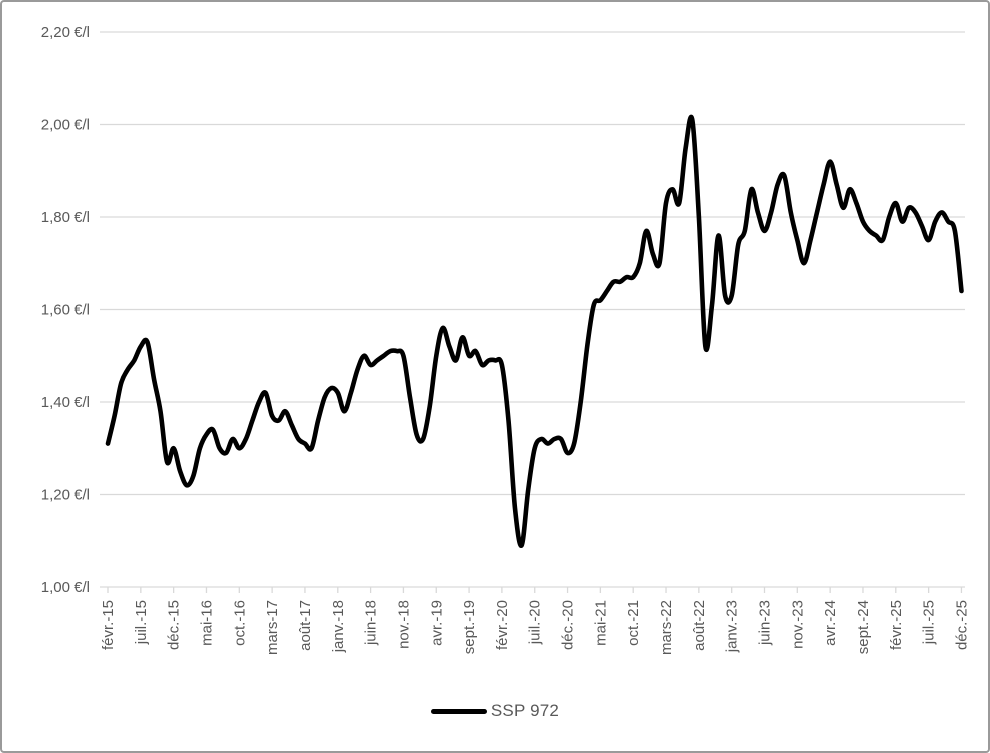 The width and height of the screenshot is (990, 753). What do you see at coordinates (371, 623) in the screenshot?
I see `x-axis-tick-label: juin-18` at bounding box center [371, 623].